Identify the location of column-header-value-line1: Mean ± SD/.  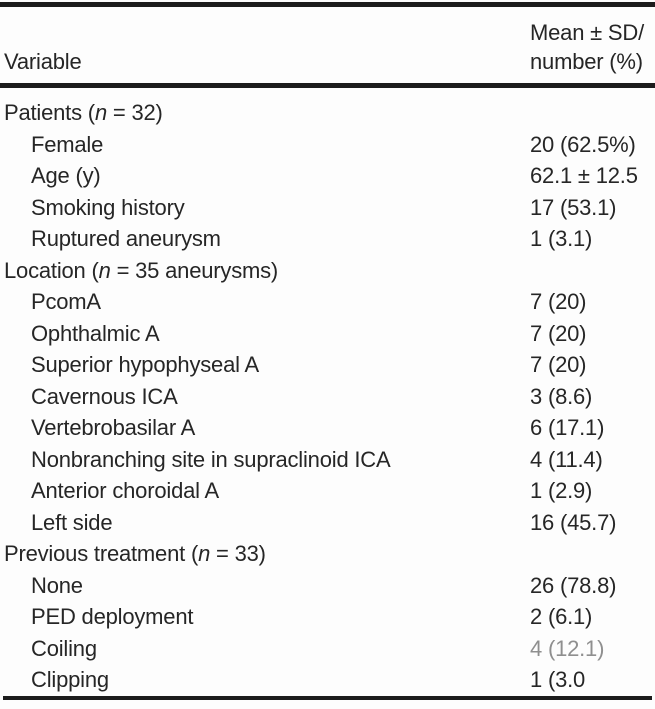
(587, 32).